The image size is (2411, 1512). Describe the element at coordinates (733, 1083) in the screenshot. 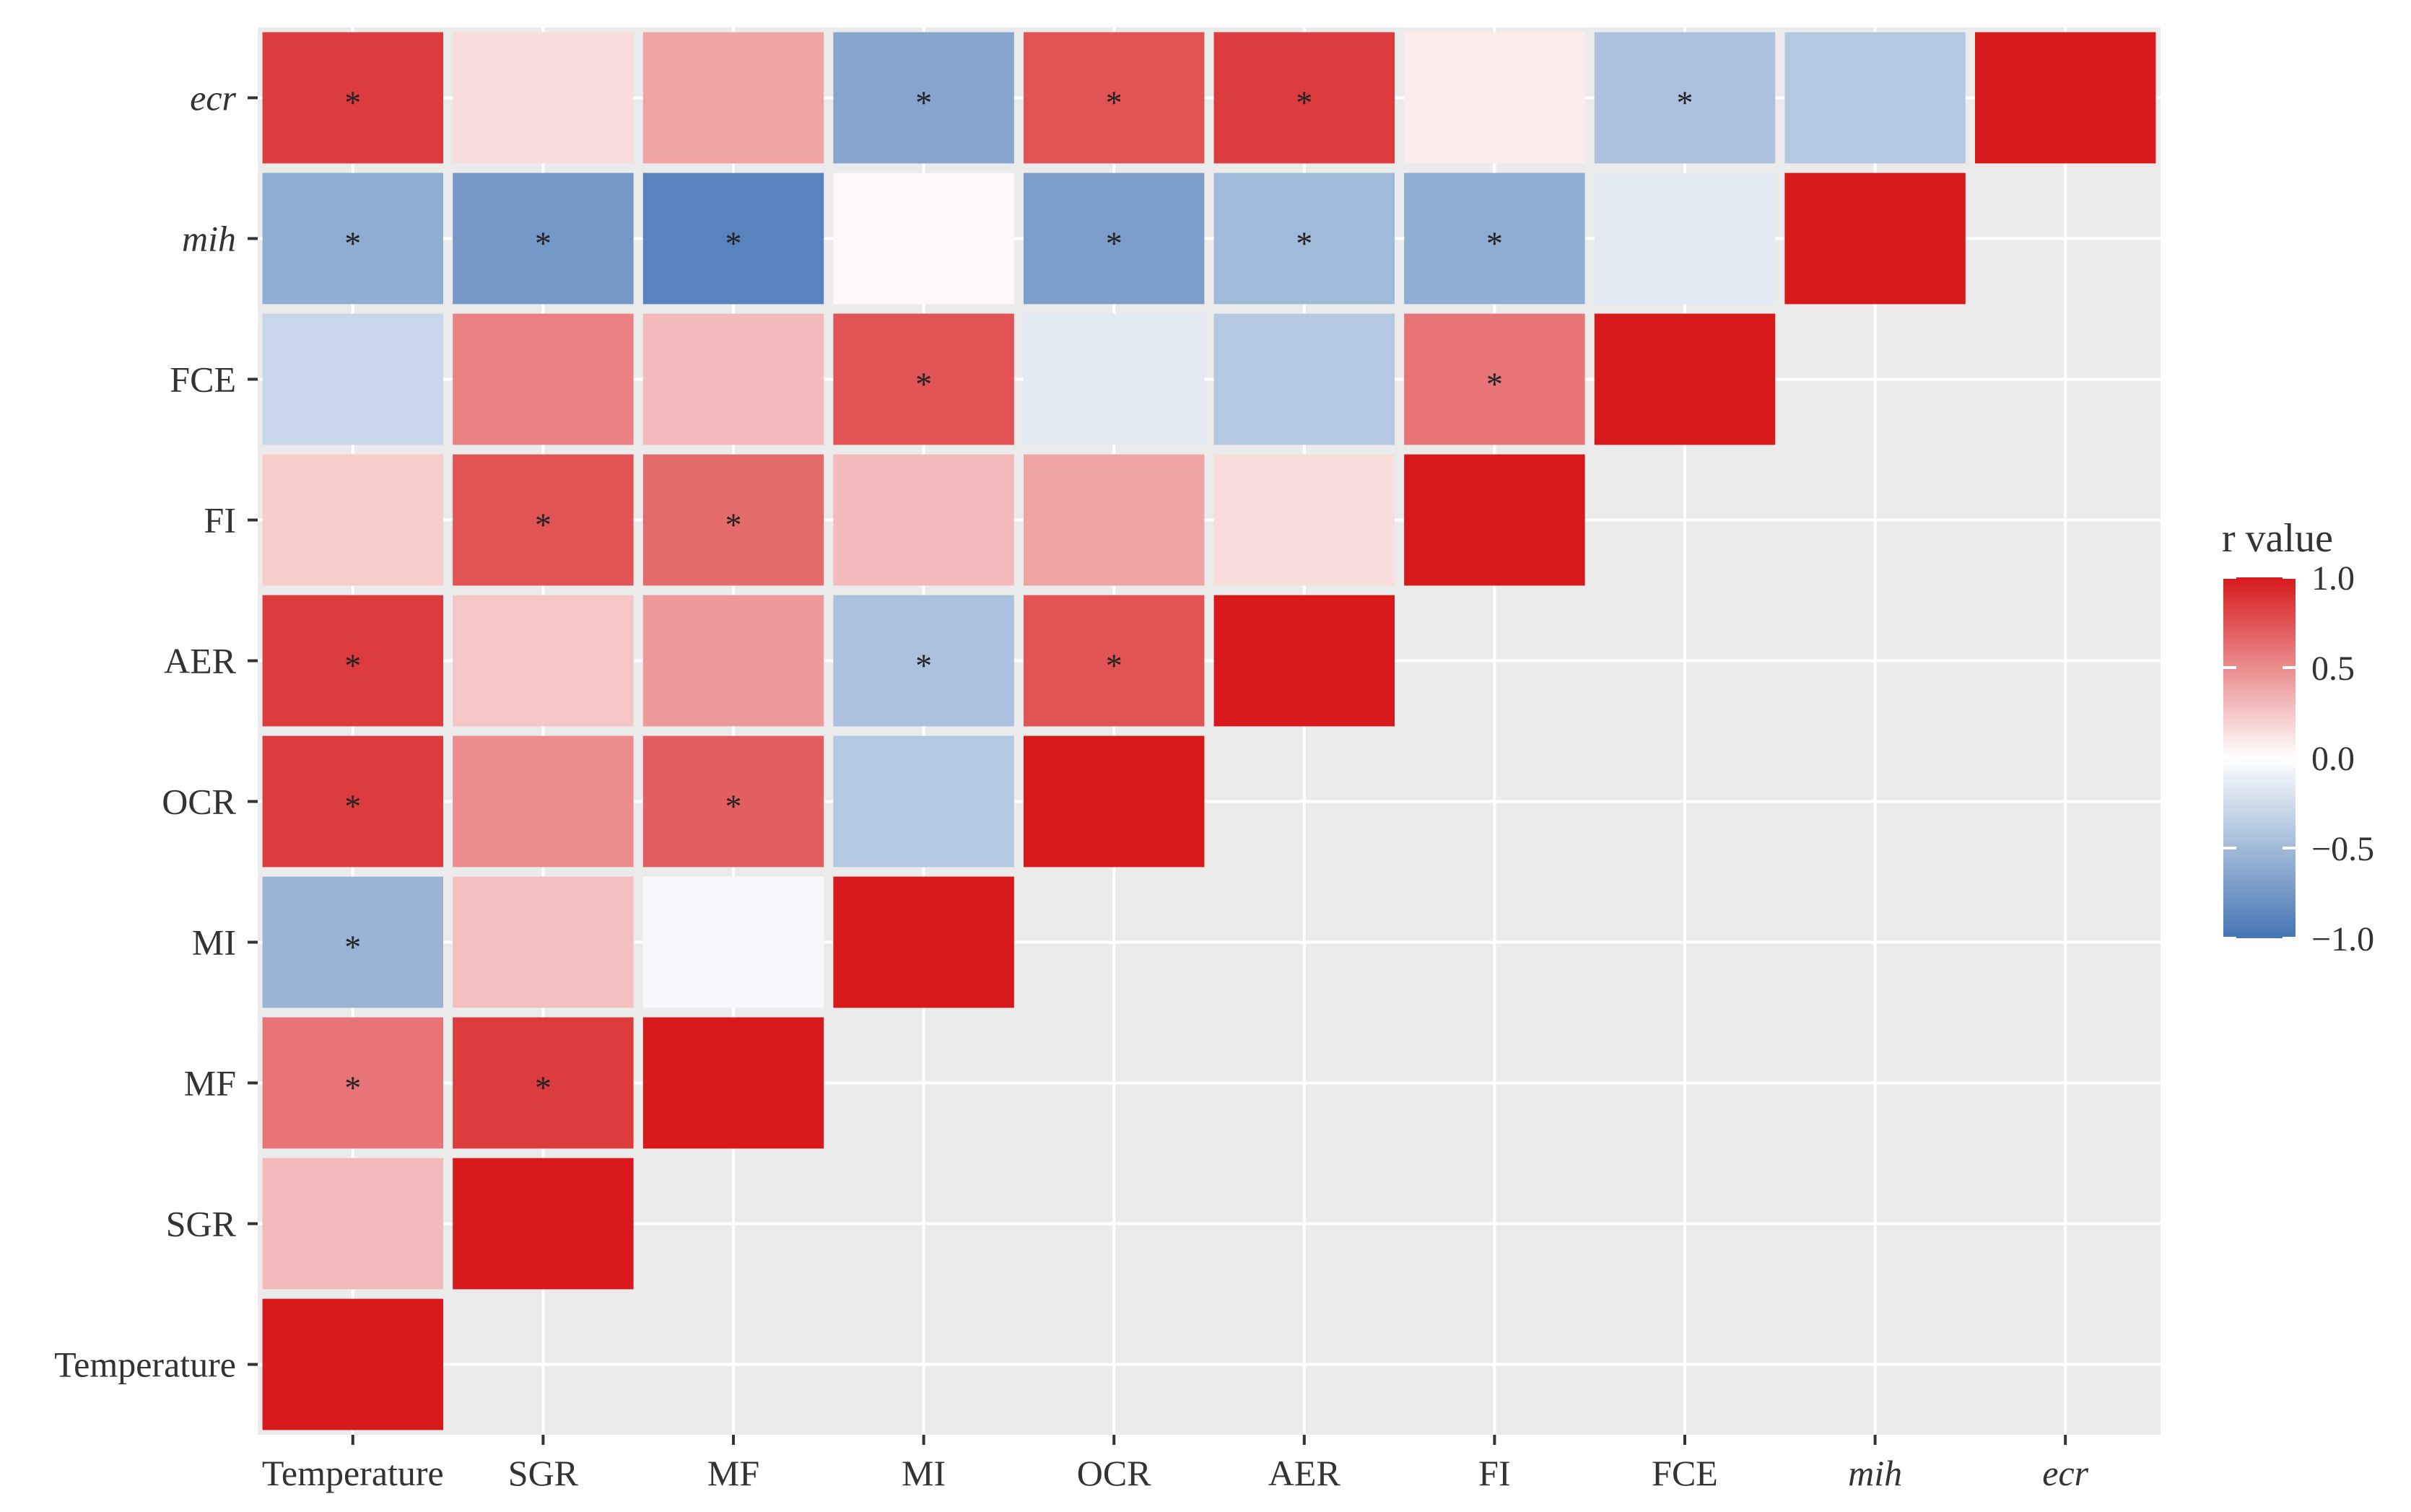

I see `cell-mf-mf` at that location.